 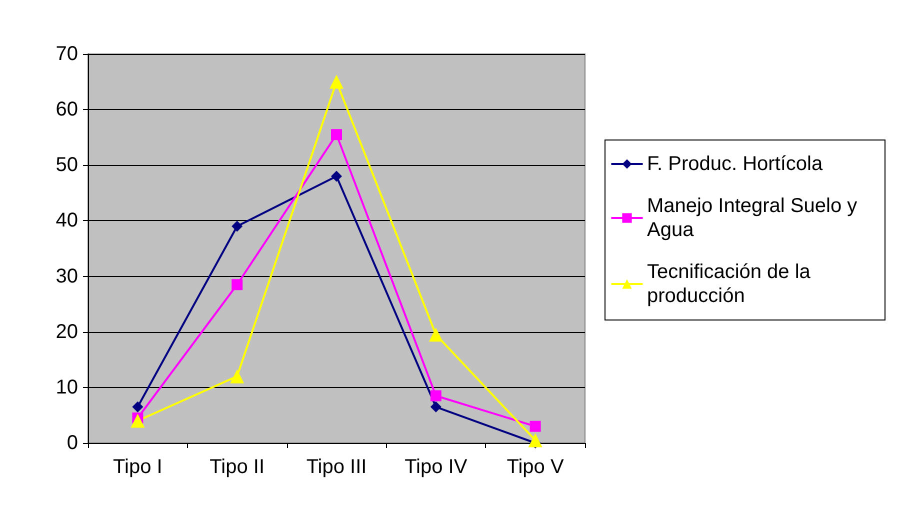 What do you see at coordinates (336, 467) in the screenshot?
I see `x-tick-label: Tipo III` at bounding box center [336, 467].